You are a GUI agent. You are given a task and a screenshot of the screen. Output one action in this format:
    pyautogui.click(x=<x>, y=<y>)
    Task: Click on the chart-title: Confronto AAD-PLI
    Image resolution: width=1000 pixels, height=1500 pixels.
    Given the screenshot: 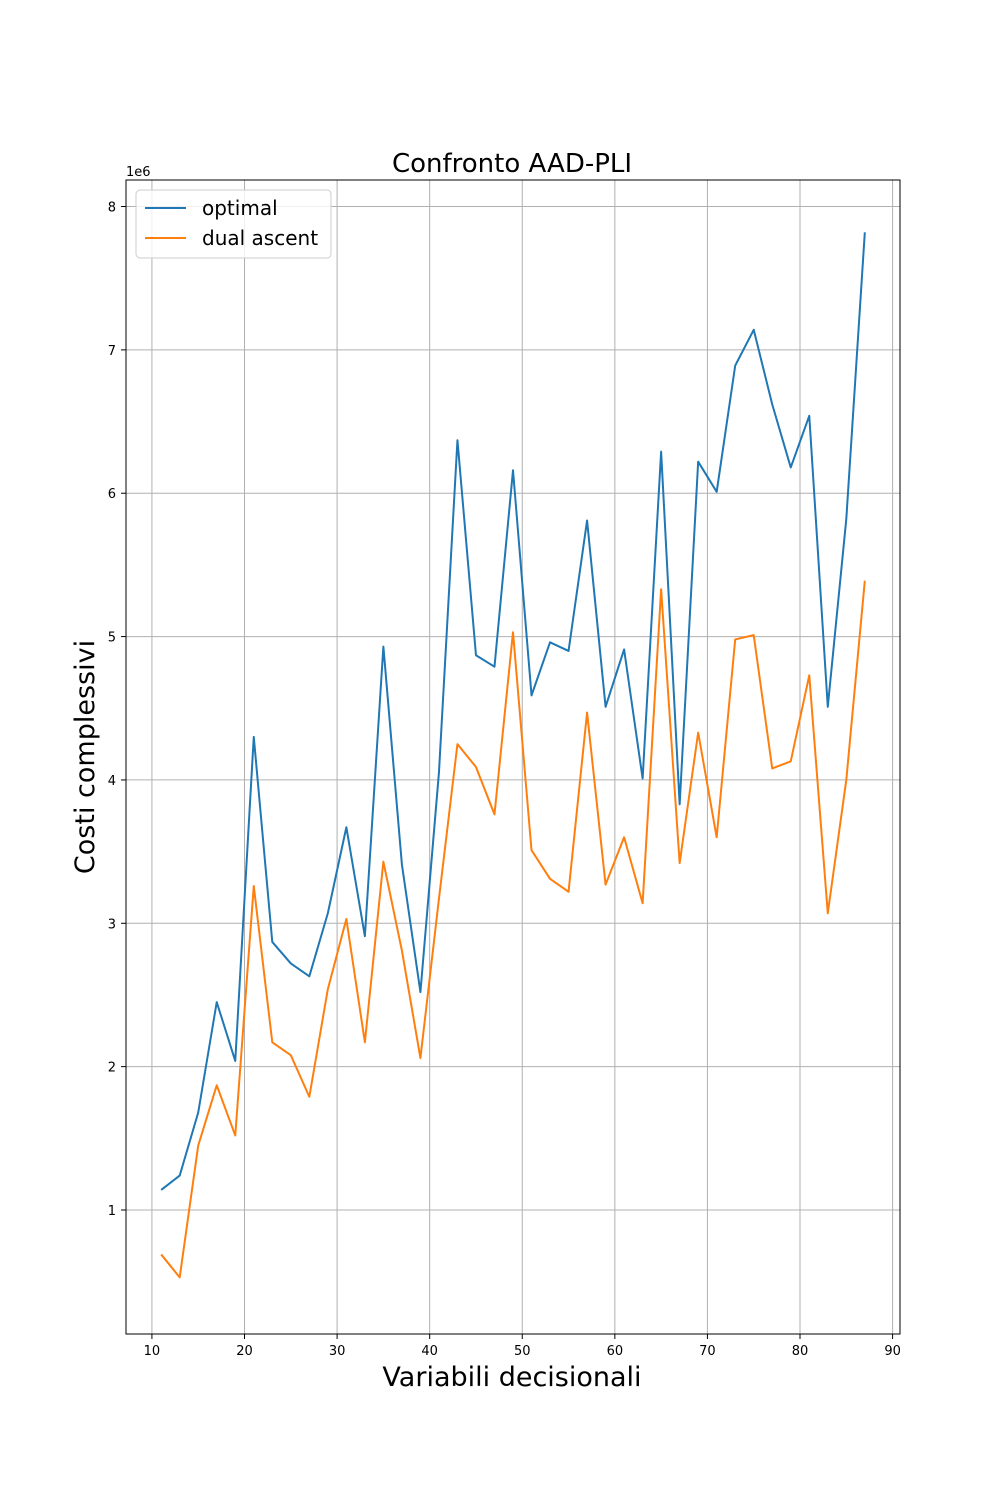 What is the action you would take?
    pyautogui.click(x=512, y=164)
    